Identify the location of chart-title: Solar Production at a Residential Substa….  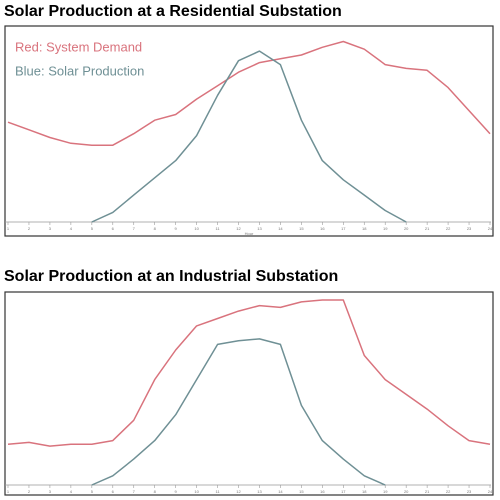
(173, 11).